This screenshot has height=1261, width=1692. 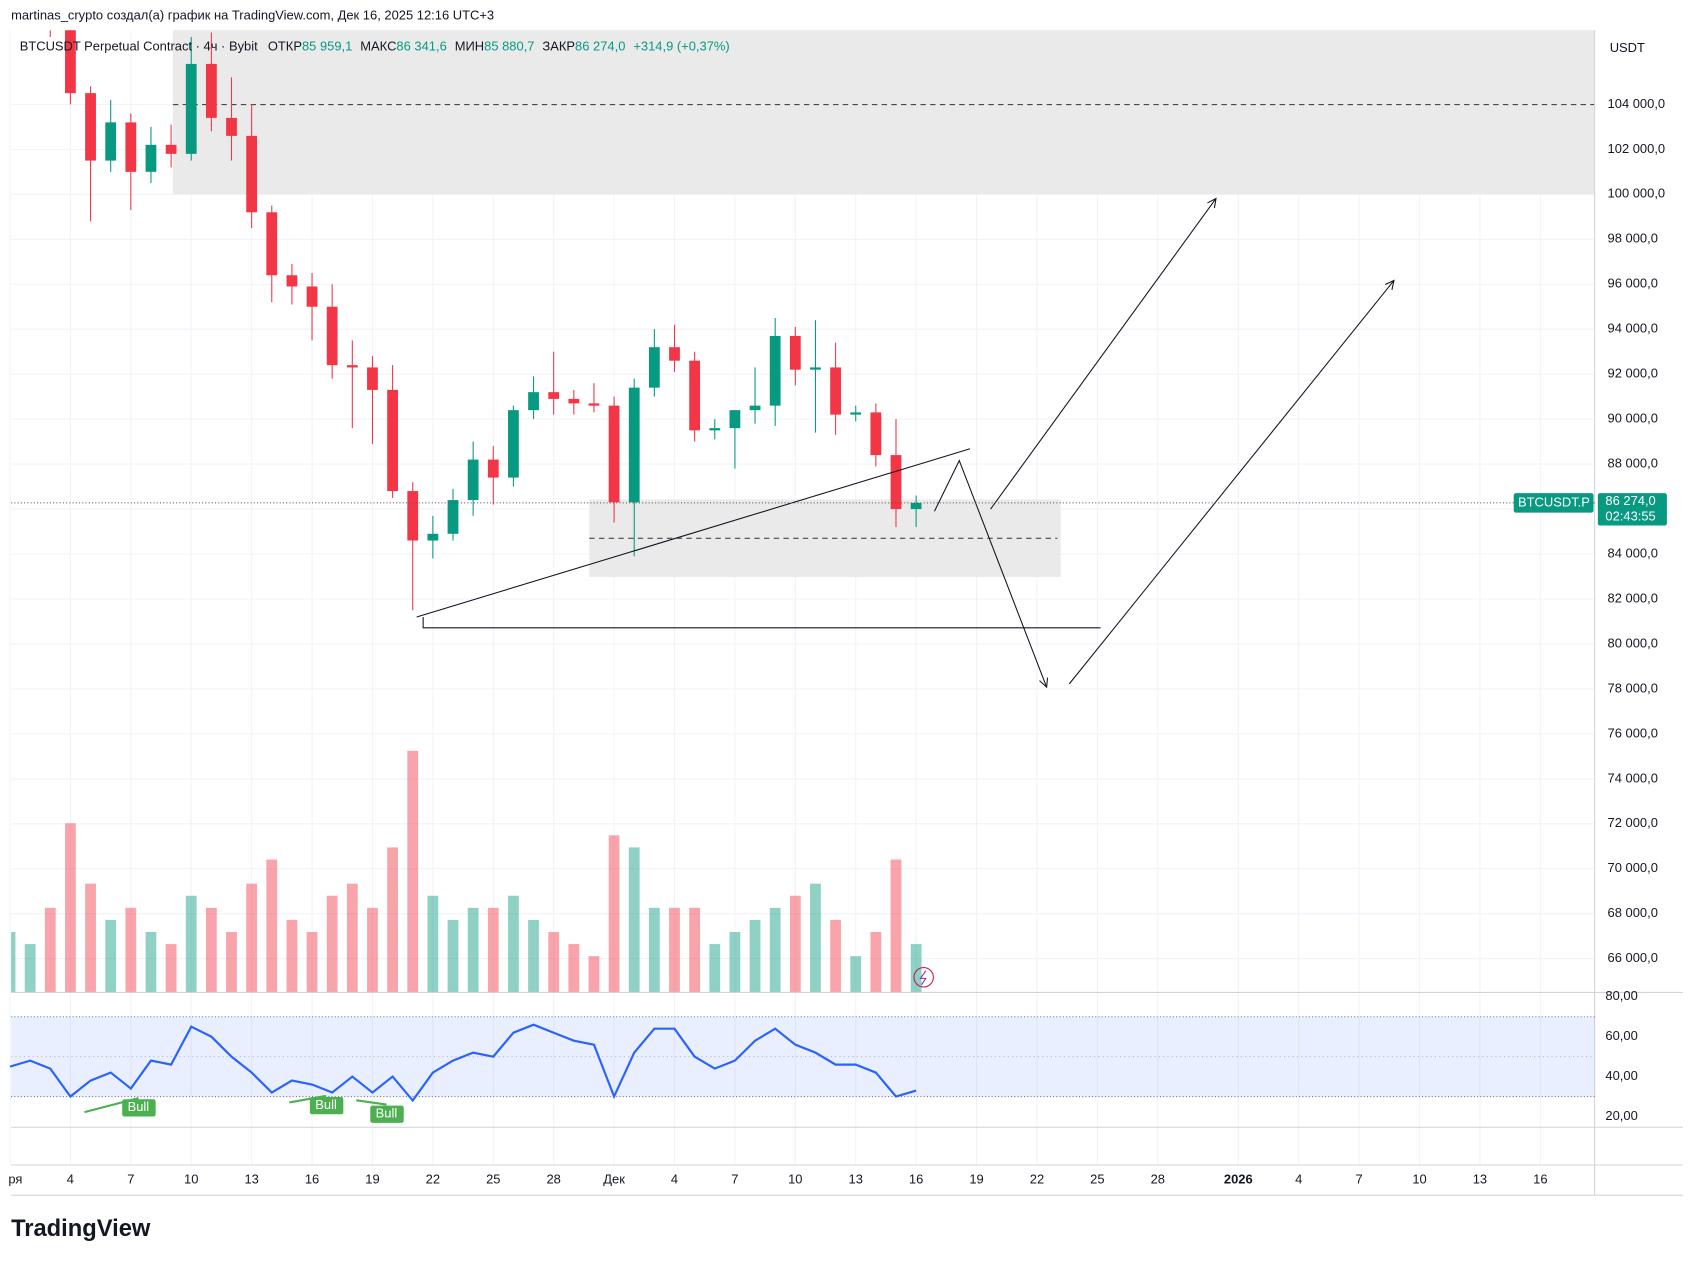 I want to click on price-tag: 86 274,0, so click(x=1630, y=500).